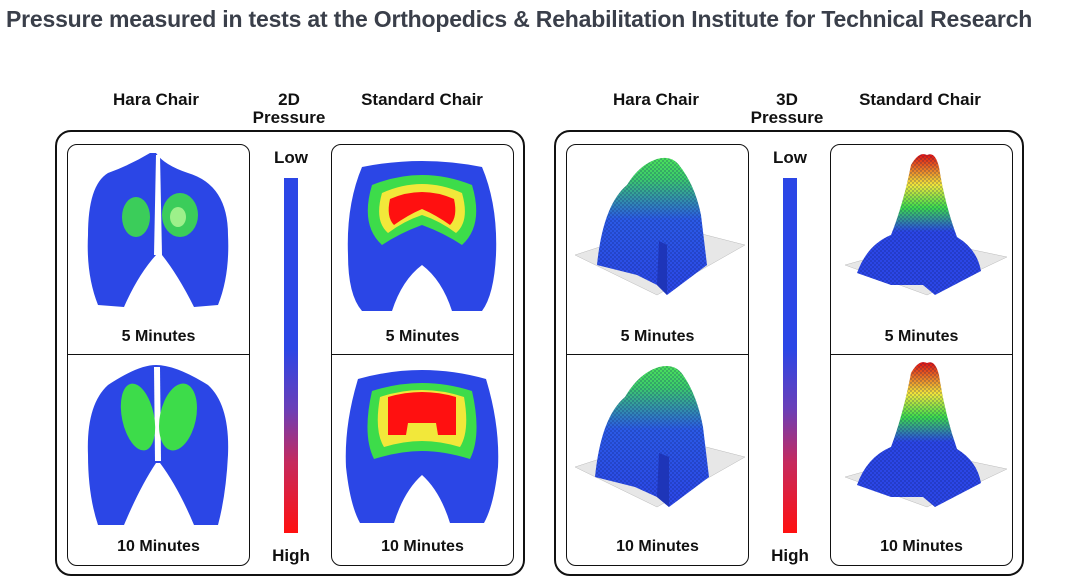 The image size is (1076, 586). I want to click on standard-2d-10min-map, so click(422, 446).